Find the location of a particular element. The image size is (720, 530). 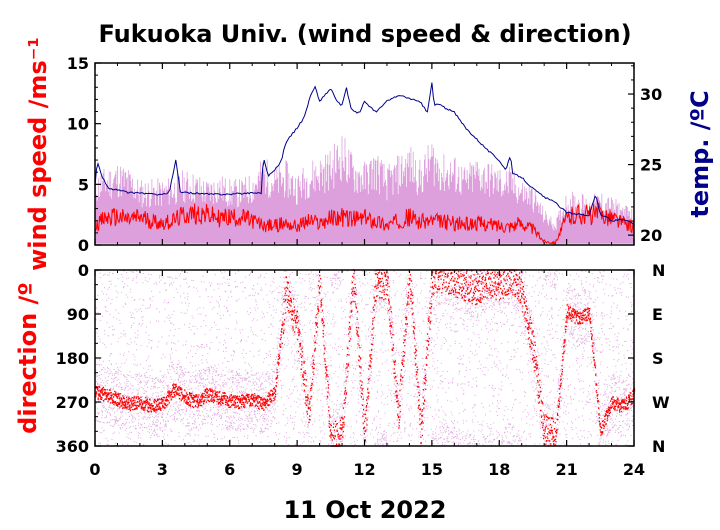

y-tick-label: 10 is located at coordinates (78, 124).